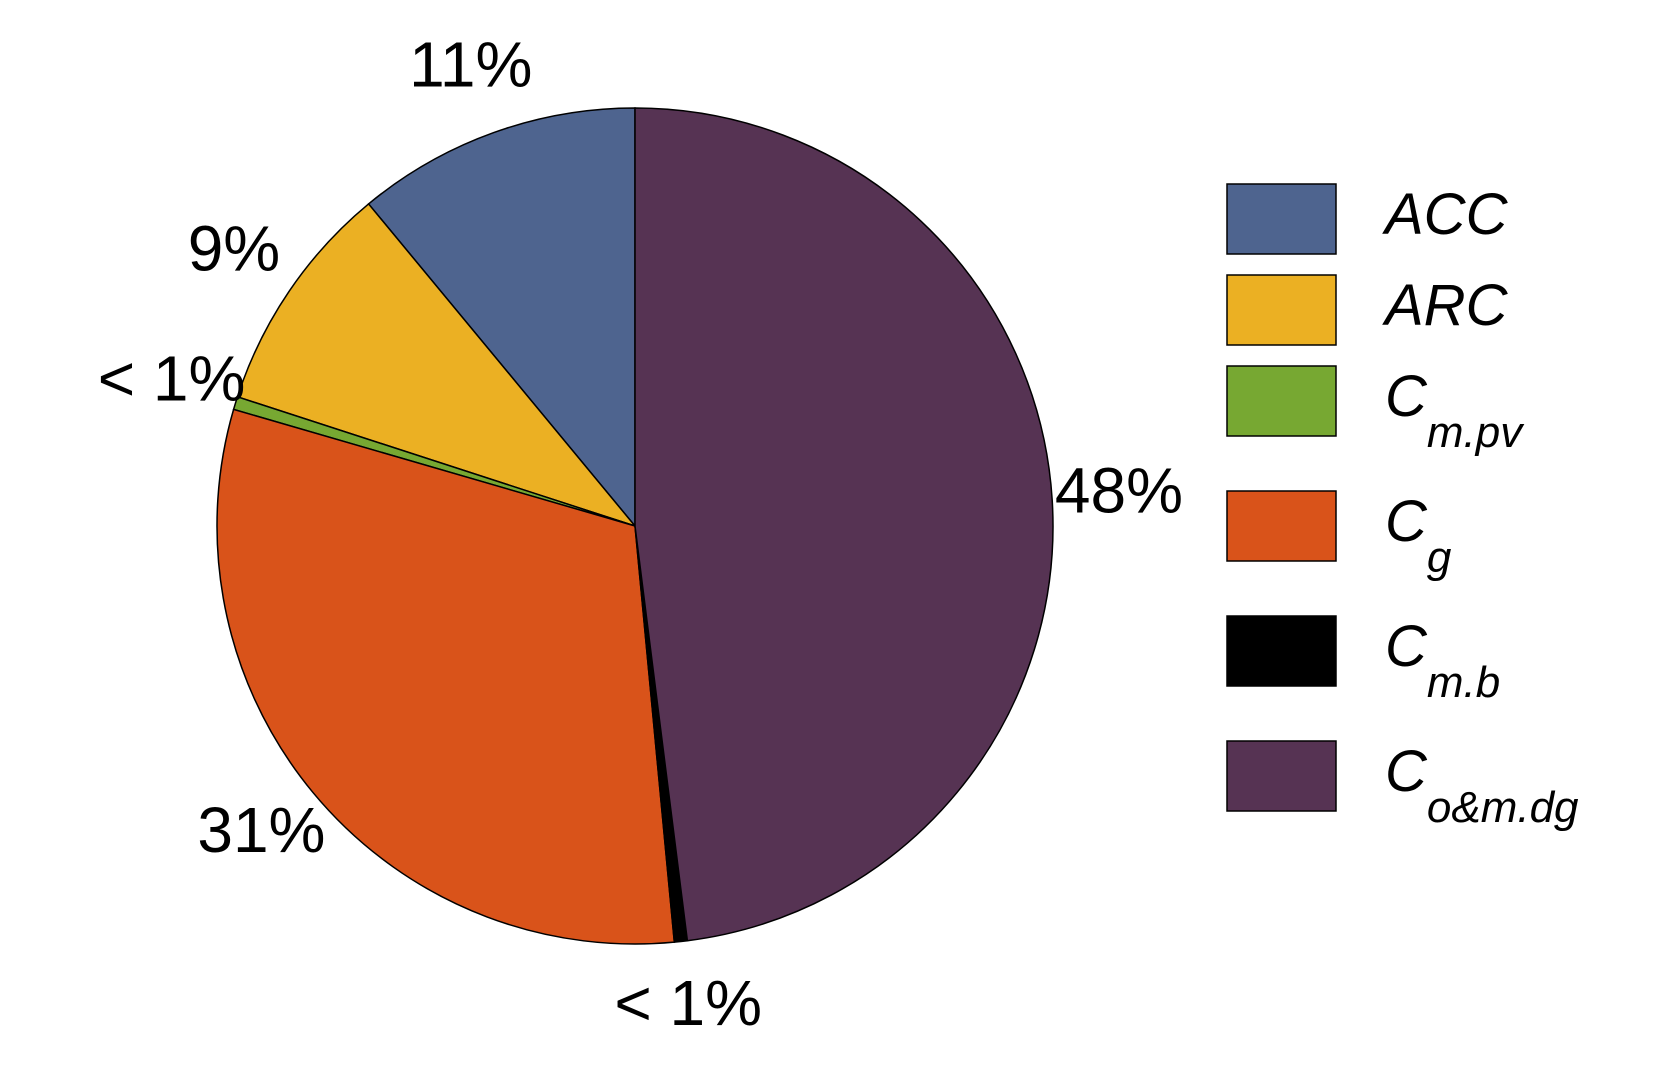 The image size is (1660, 1076). Describe the element at coordinates (261, 830) in the screenshot. I see `data-label: 31%` at that location.